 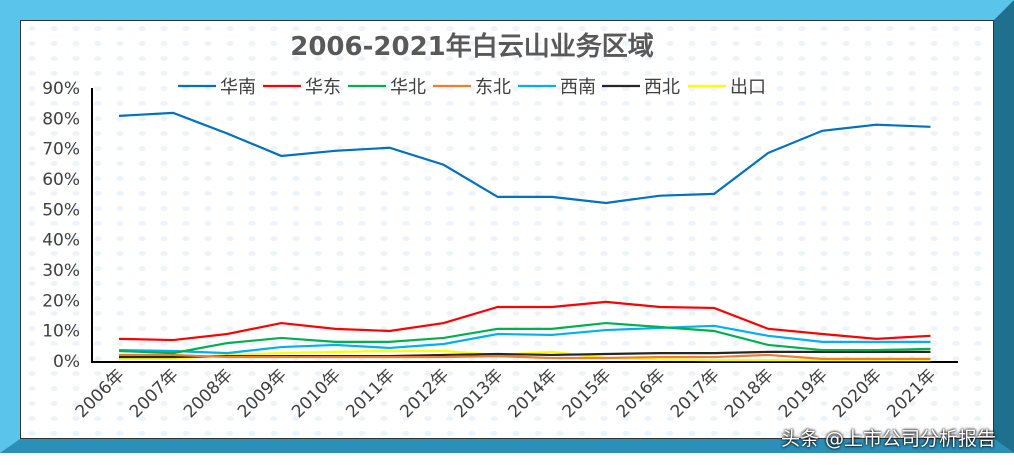 What do you see at coordinates (61, 180) in the screenshot?
I see `y-tick-label: 60%` at bounding box center [61, 180].